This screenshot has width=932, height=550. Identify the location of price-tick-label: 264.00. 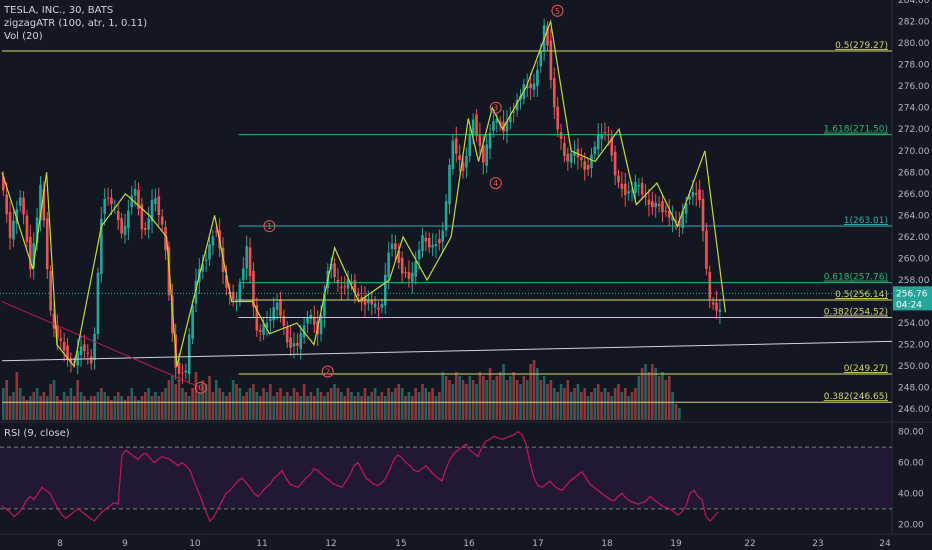
(914, 216).